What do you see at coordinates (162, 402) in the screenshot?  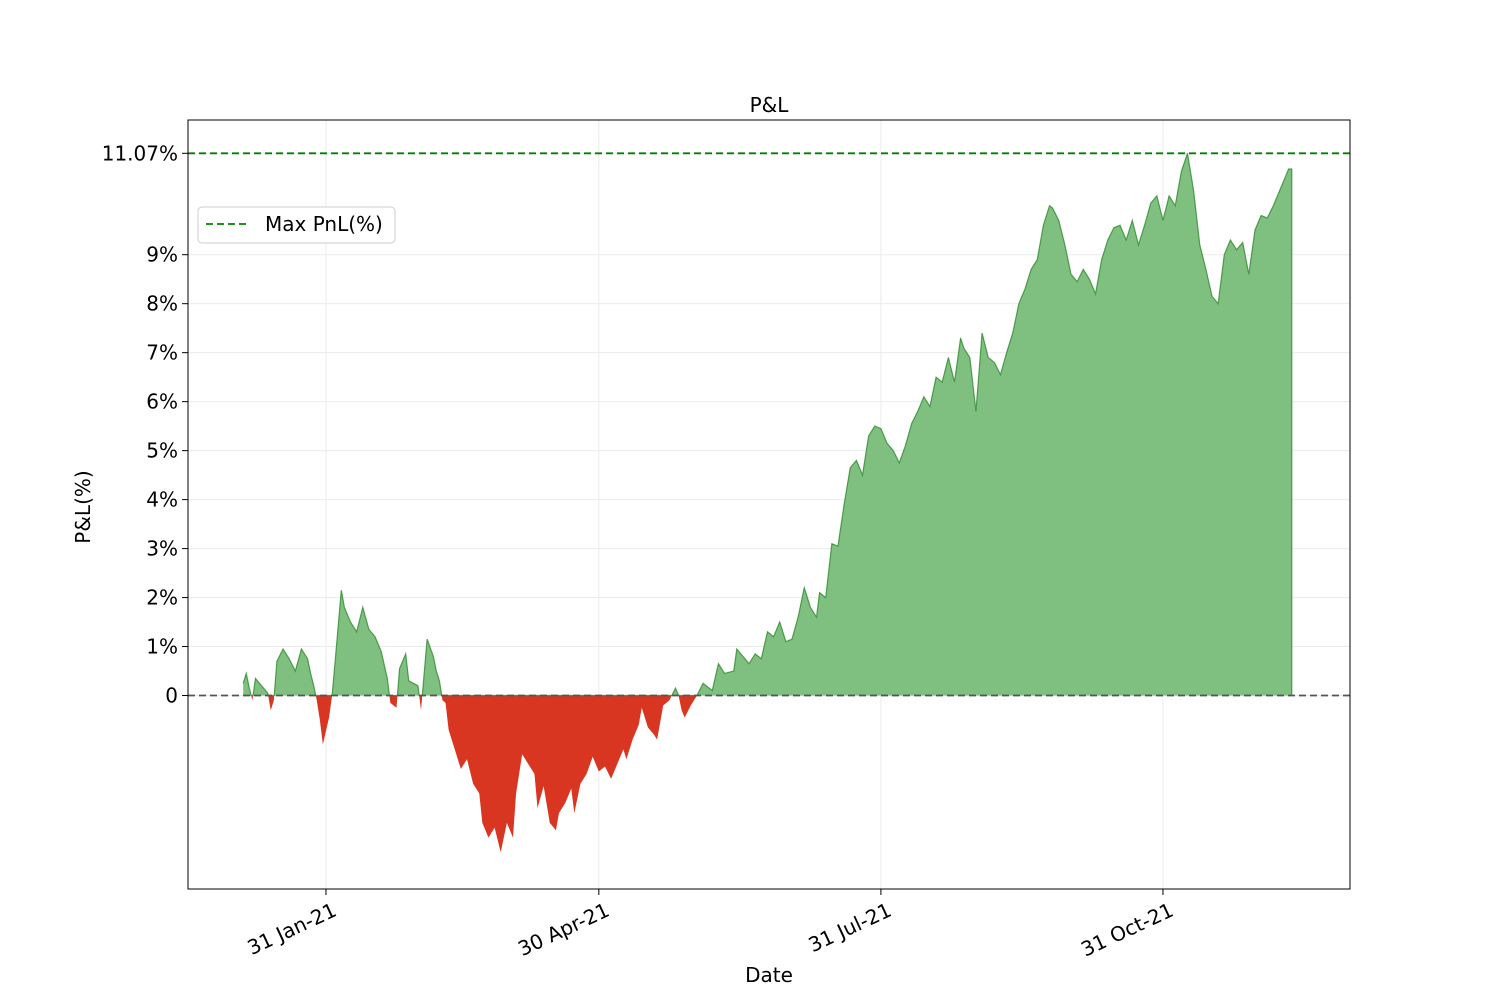 I see `y-tick-label: 6%` at bounding box center [162, 402].